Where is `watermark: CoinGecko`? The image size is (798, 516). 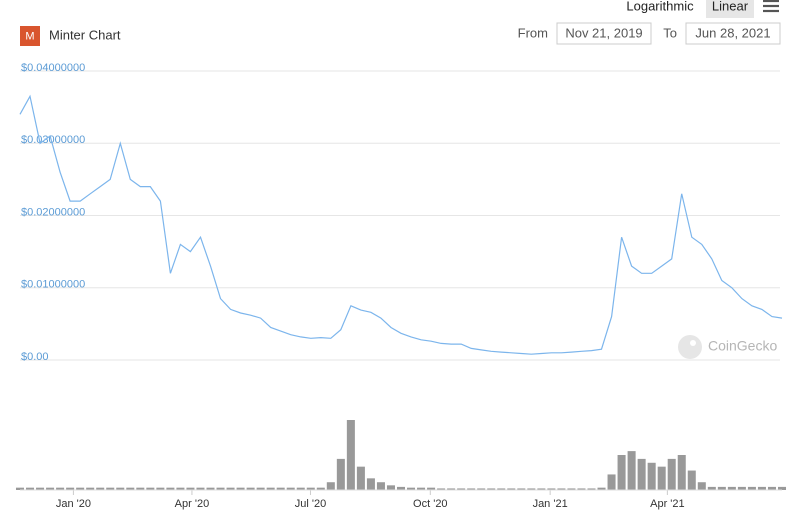
watermark: CoinGecko is located at coordinates (727, 347).